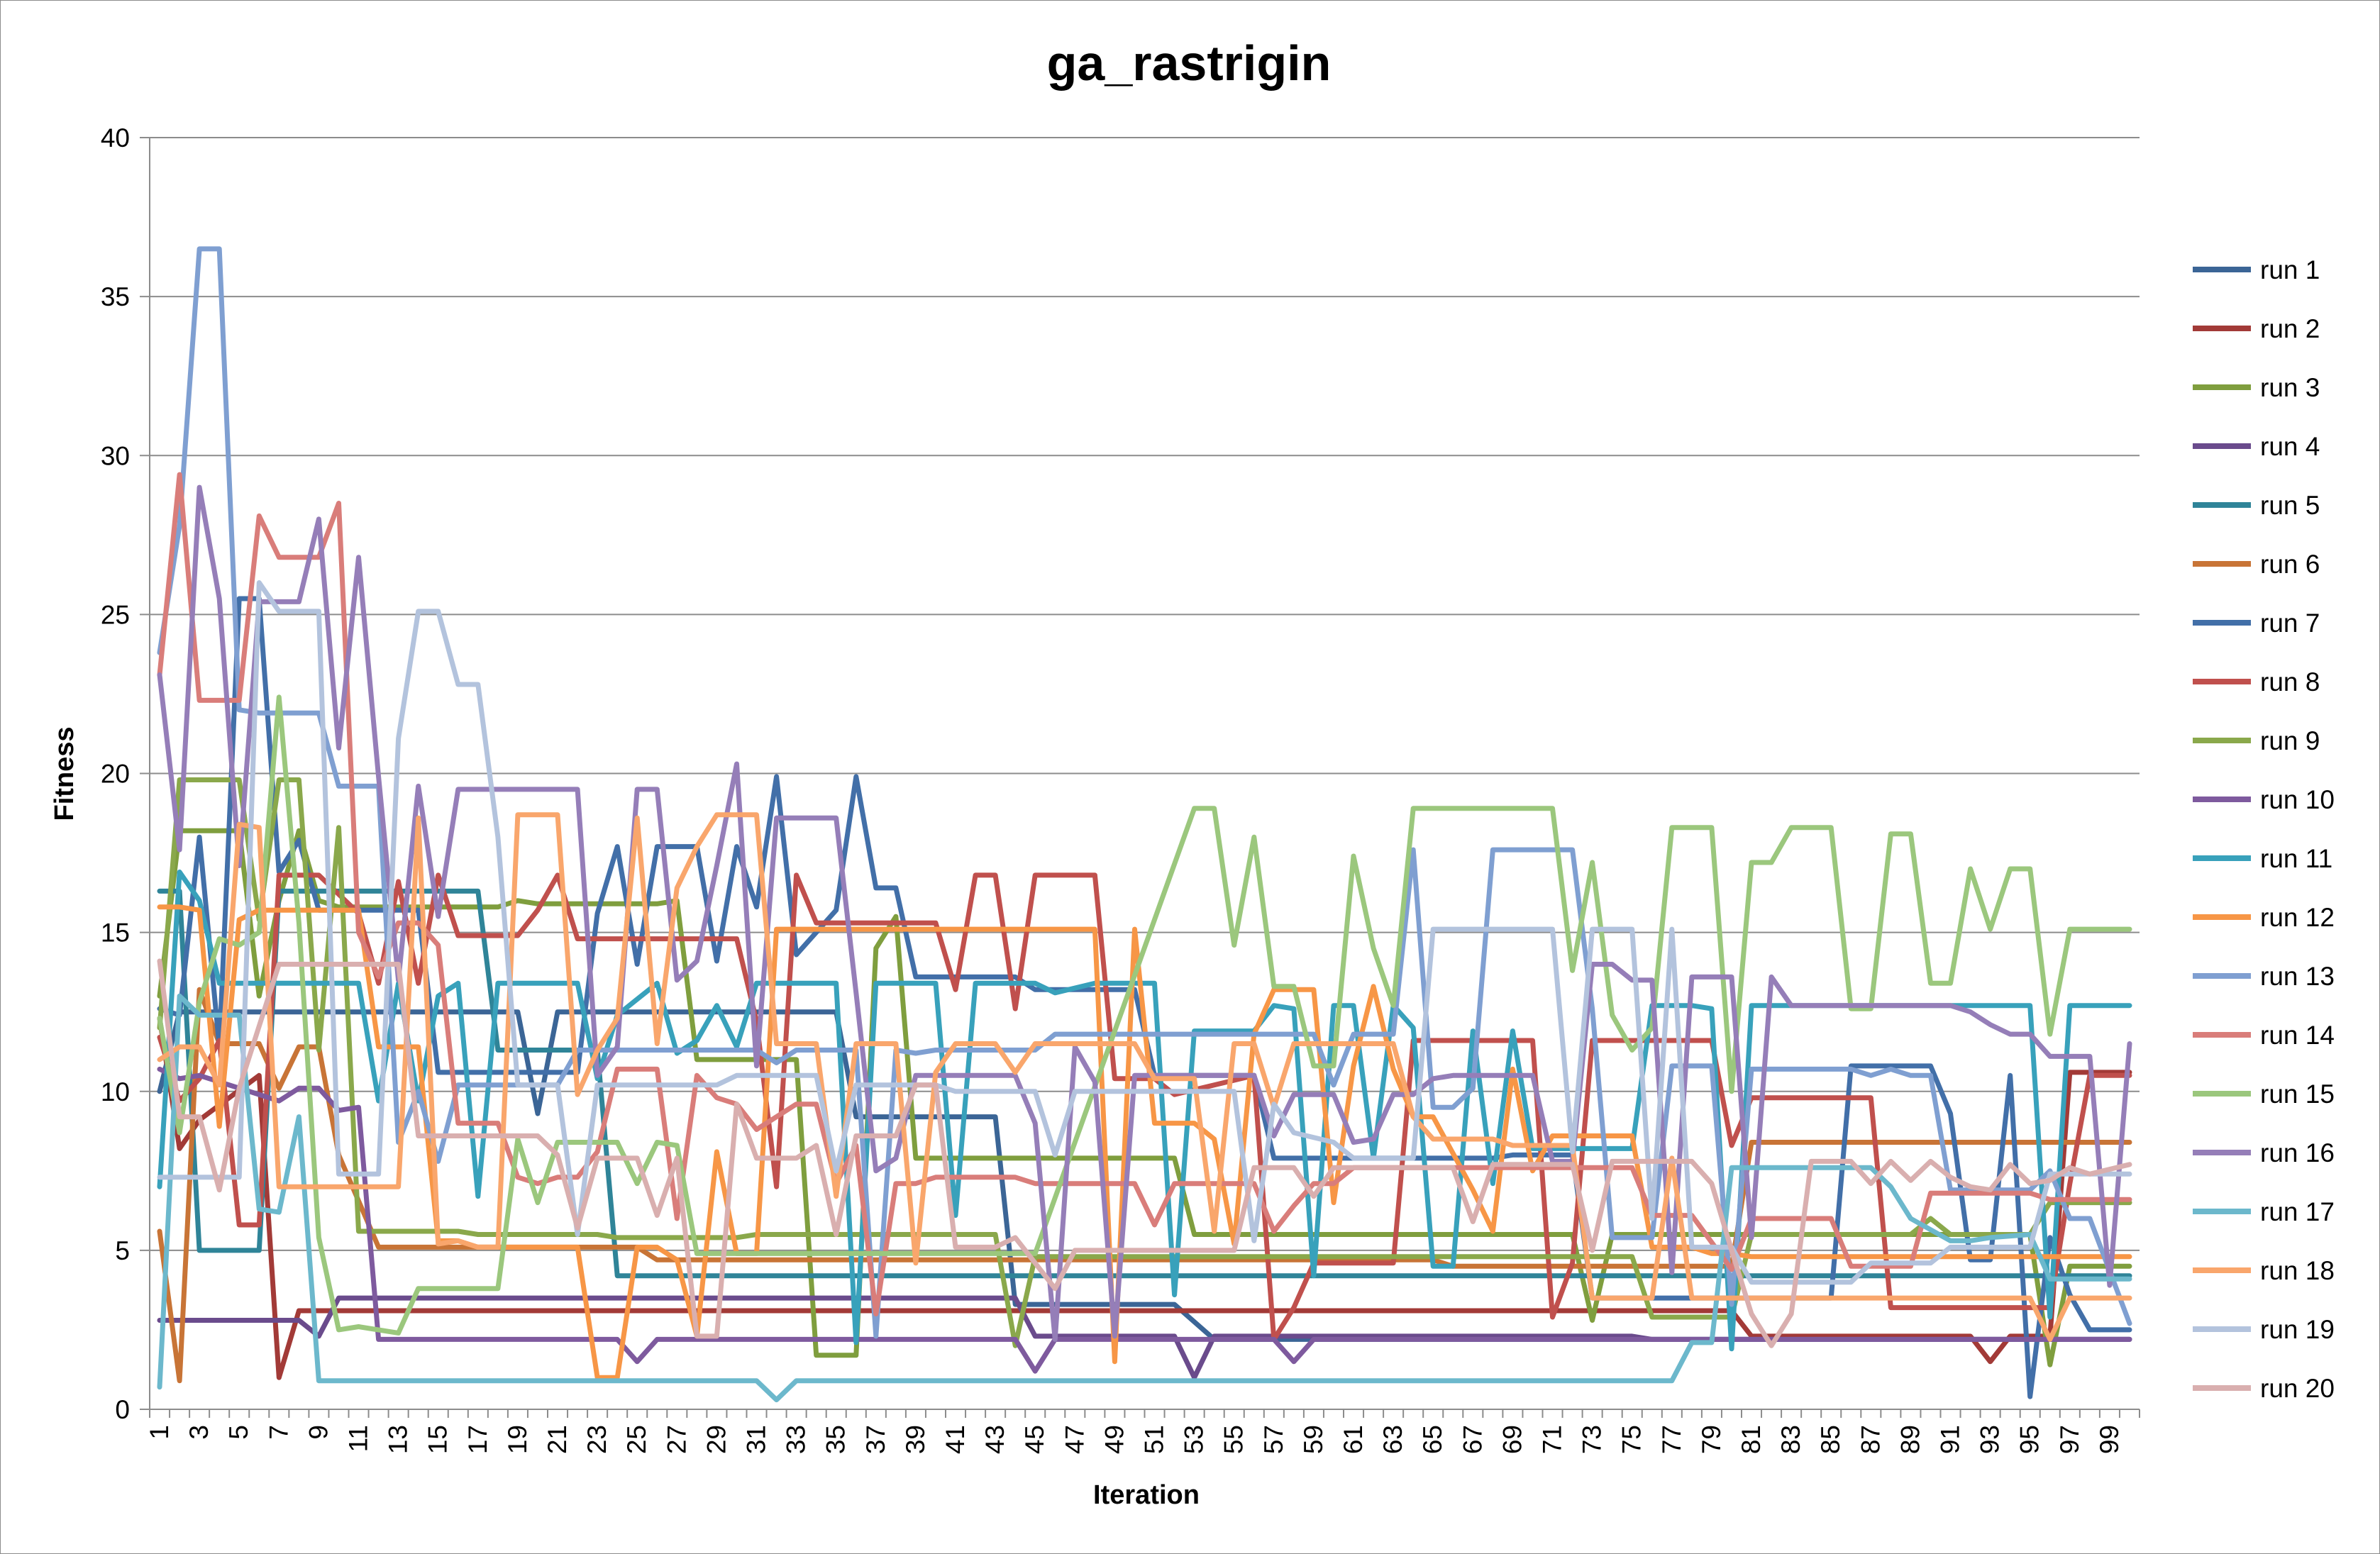  What do you see at coordinates (2298, 917) in the screenshot?
I see `legend-label-run-12: run 12` at bounding box center [2298, 917].